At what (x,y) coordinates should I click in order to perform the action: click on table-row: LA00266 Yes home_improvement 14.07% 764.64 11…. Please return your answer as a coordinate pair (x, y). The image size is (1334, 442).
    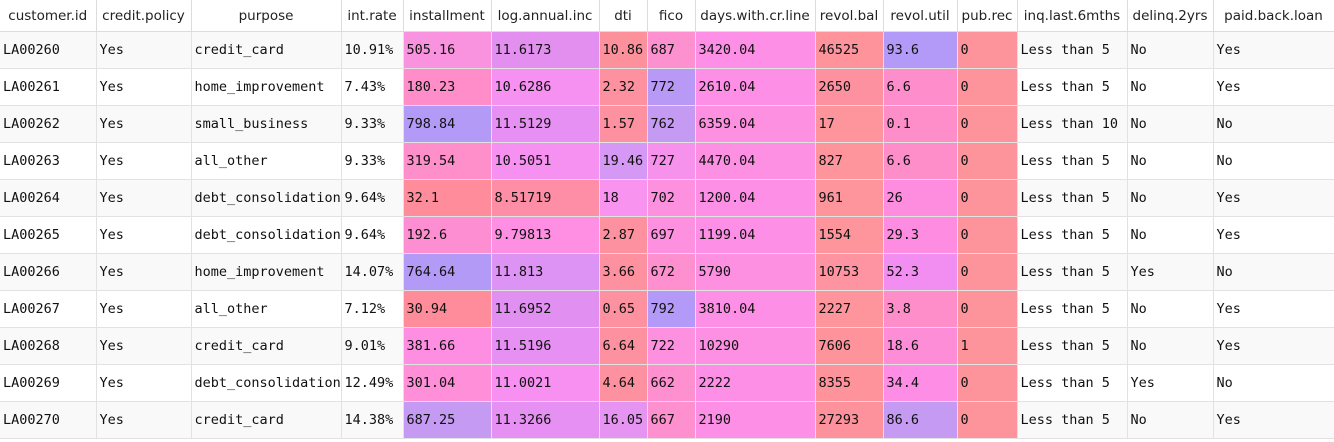
    Looking at the image, I should click on (667, 272).